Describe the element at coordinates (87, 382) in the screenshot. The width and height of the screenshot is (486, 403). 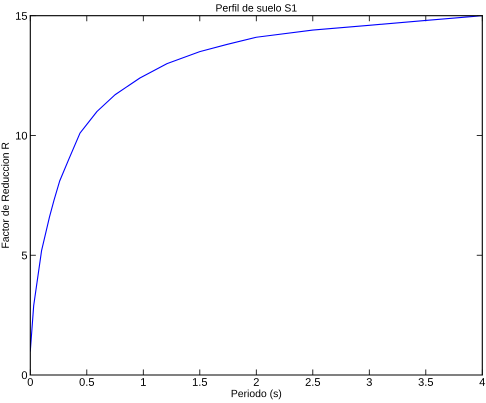
I see `x-tick-label: 0.5` at that location.